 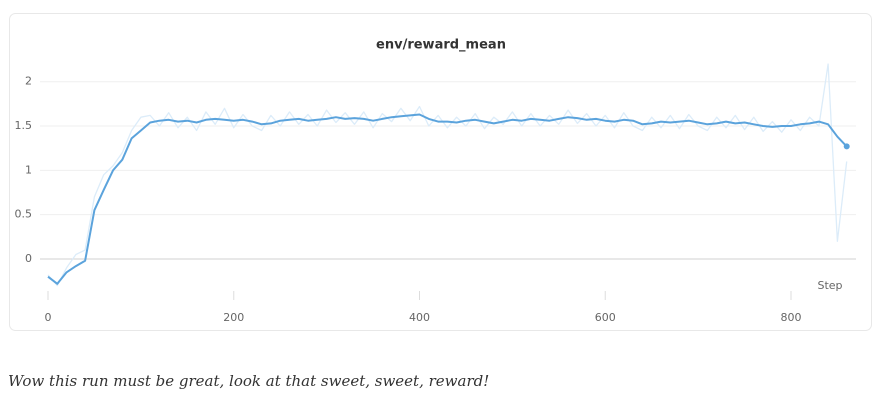 I want to click on x-tick-label: 800, so click(x=790, y=317).